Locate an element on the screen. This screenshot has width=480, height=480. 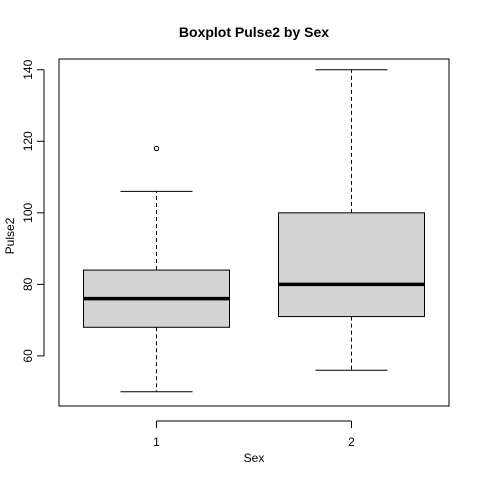
y-tick-label: 100 is located at coordinates (28, 212).